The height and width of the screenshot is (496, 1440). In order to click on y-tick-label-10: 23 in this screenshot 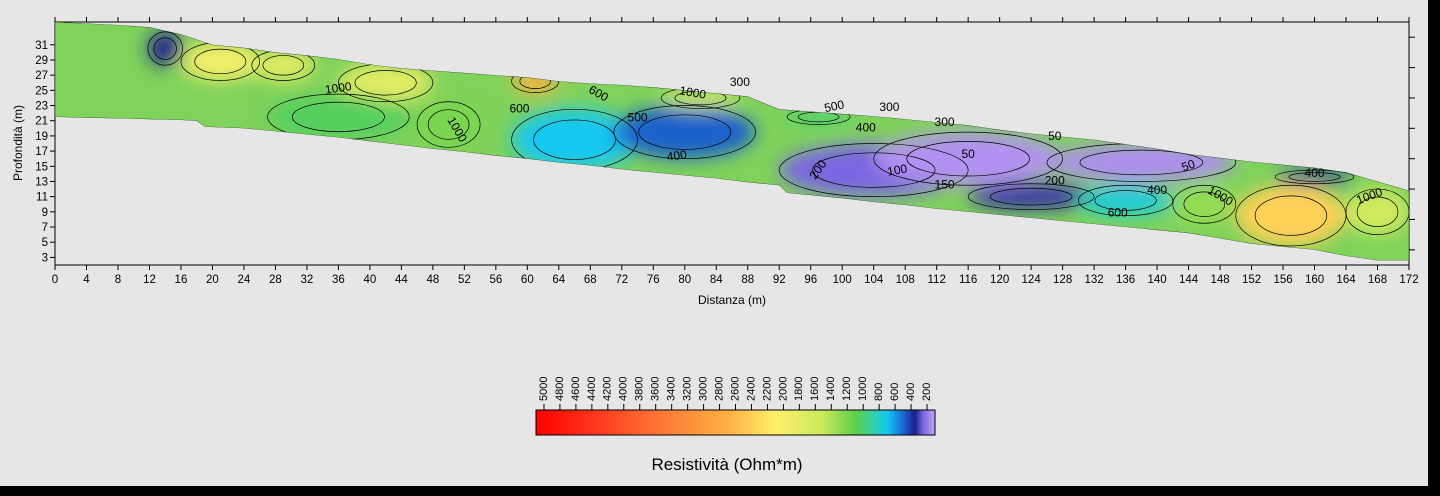, I will do `click(41, 107)`.